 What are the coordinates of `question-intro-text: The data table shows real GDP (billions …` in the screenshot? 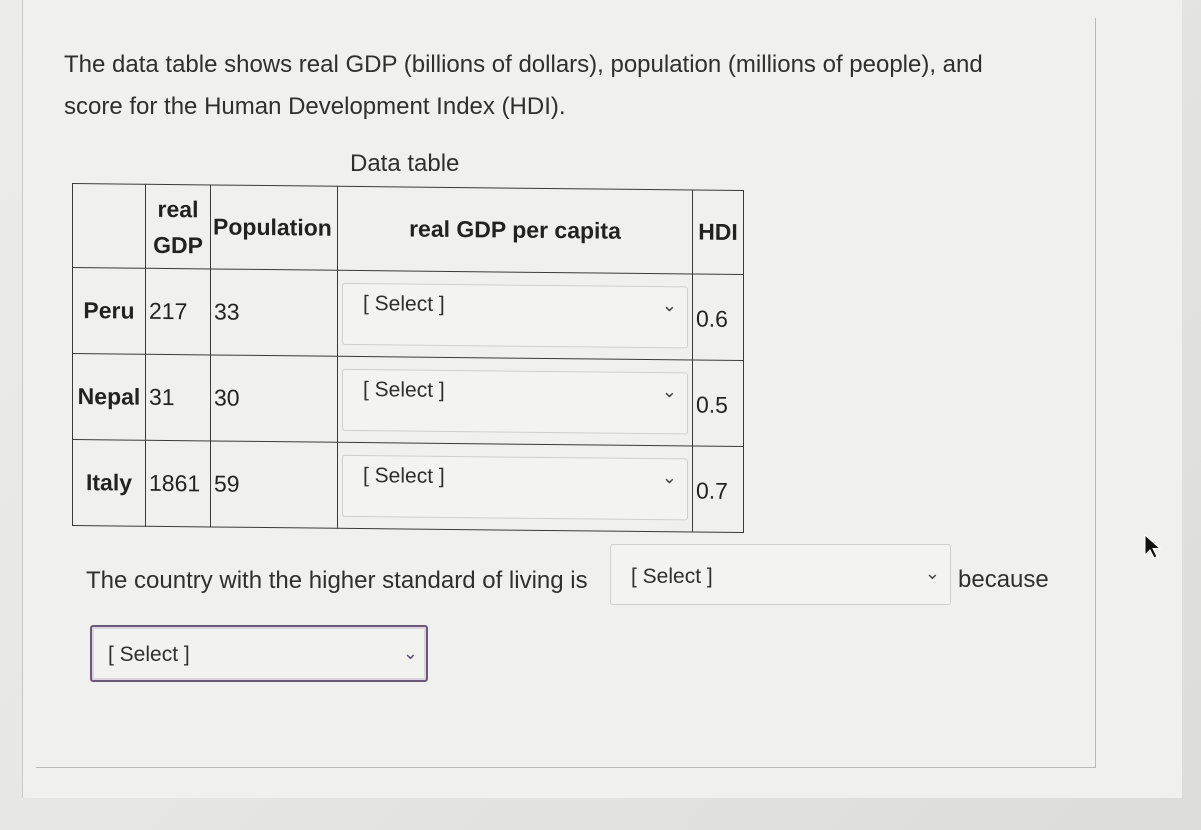 It's located at (523, 85).